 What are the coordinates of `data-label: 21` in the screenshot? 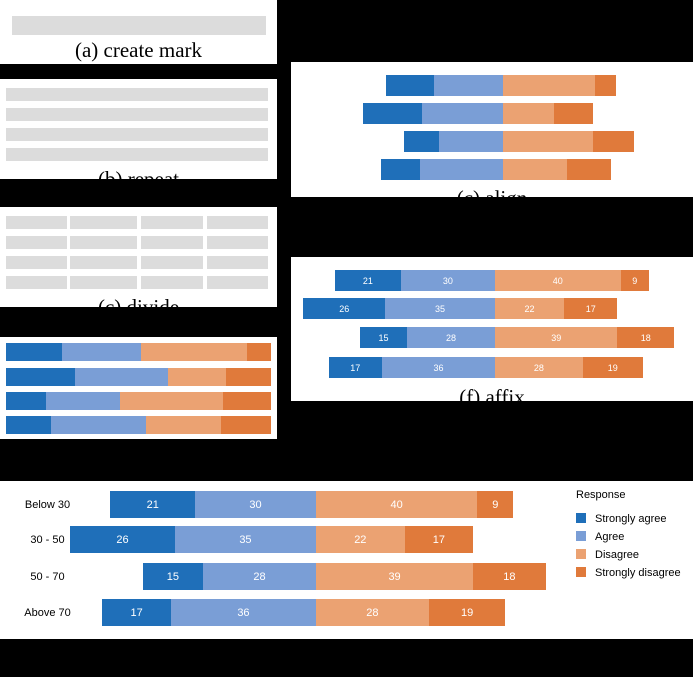 It's located at (367, 280).